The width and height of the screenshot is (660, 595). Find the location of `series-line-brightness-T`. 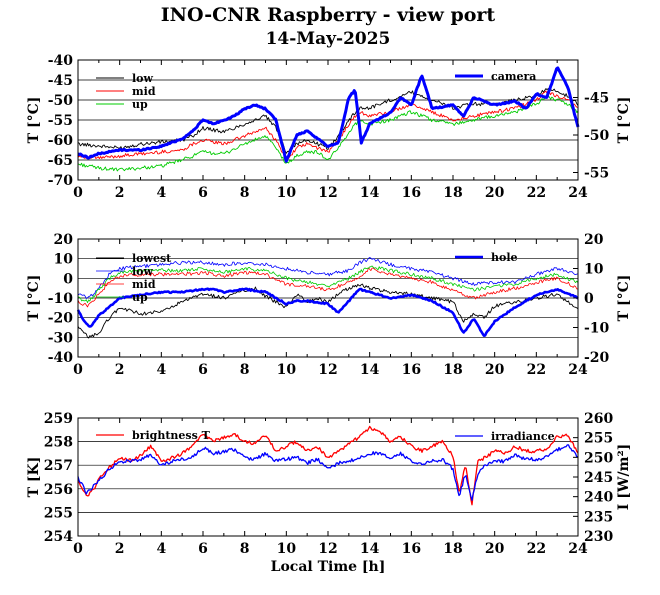

series-line-brightness-T is located at coordinates (328, 465).